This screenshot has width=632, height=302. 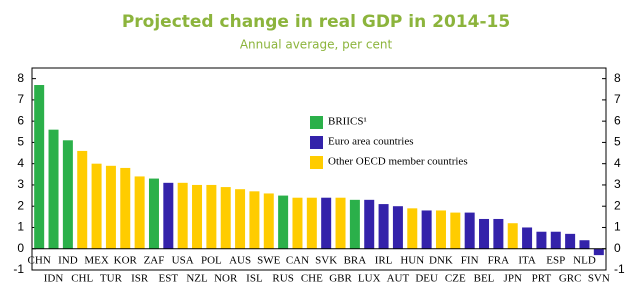 I want to click on x-tick-label: IND, so click(x=68, y=261).